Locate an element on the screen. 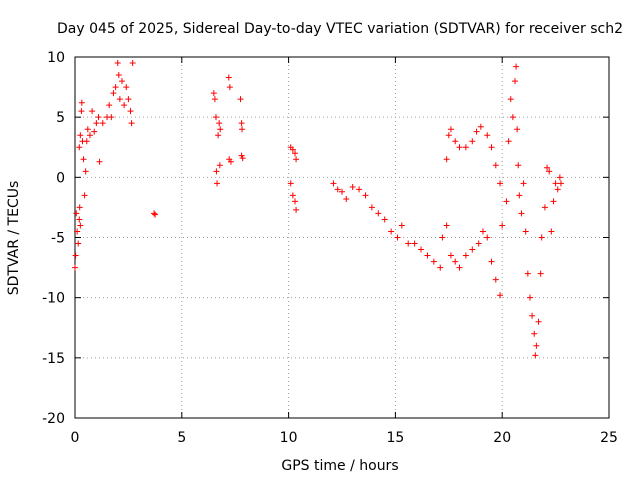 Image resolution: width=640 pixels, height=480 pixels. y-tick-label: 10 is located at coordinates (56, 58).